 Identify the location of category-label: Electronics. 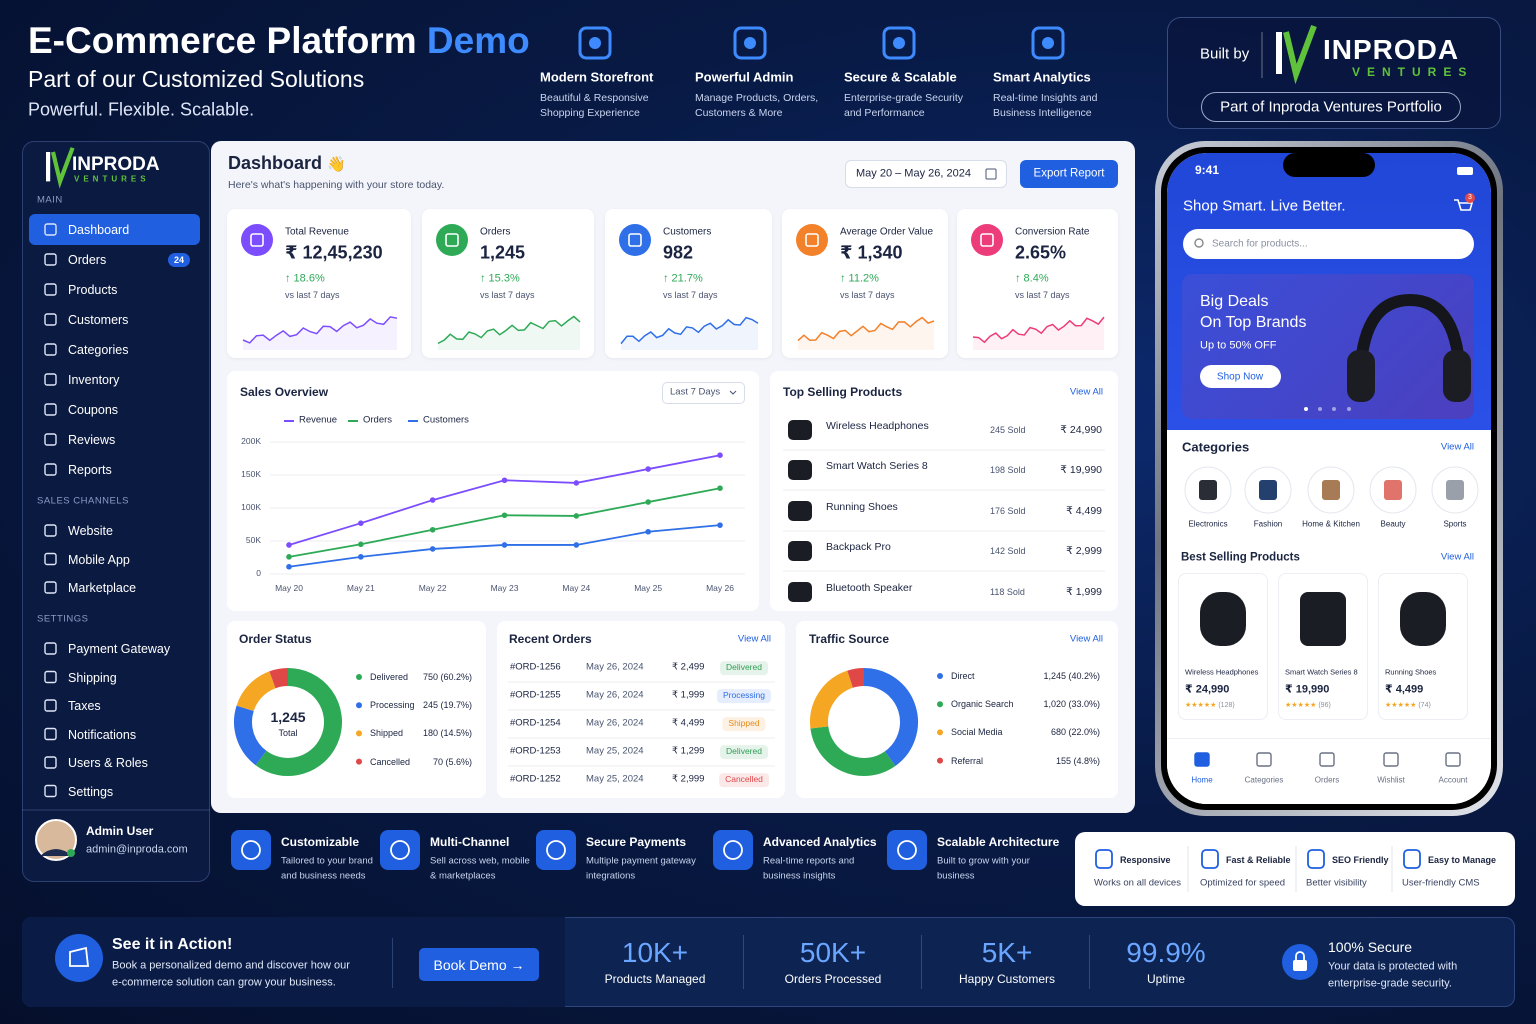
(1208, 524).